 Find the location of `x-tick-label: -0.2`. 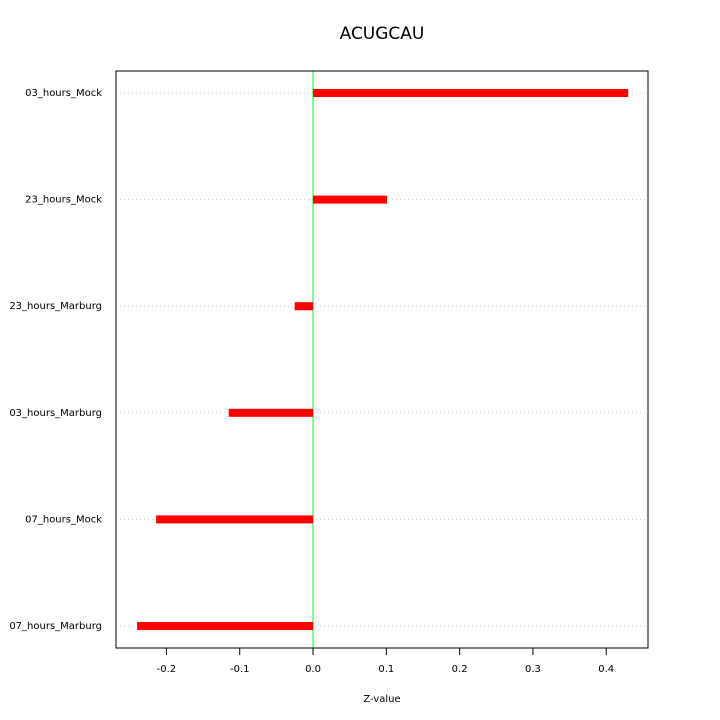

x-tick-label: -0.2 is located at coordinates (167, 669).